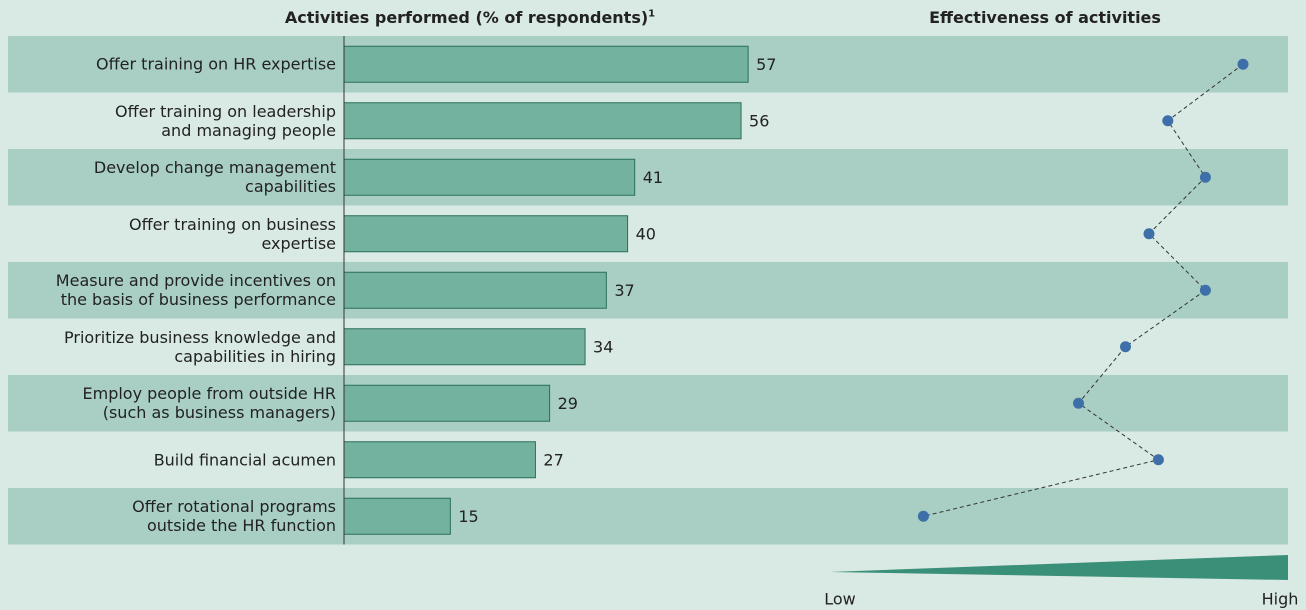  I want to click on effectiveness-title: Effectiveness of activities, so click(1045, 17).